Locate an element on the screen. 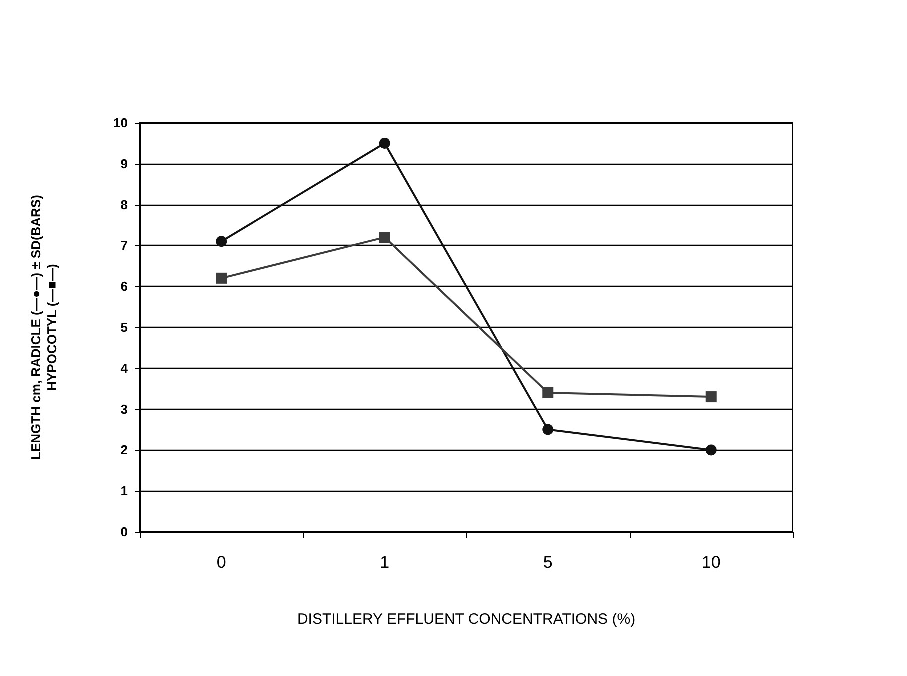 The width and height of the screenshot is (907, 676). y-axis-title: LENGTH cm, RADICLE (—●—) ± SD(BARS) HYPOCOTYL (—■—) is located at coordinates (44, 327).